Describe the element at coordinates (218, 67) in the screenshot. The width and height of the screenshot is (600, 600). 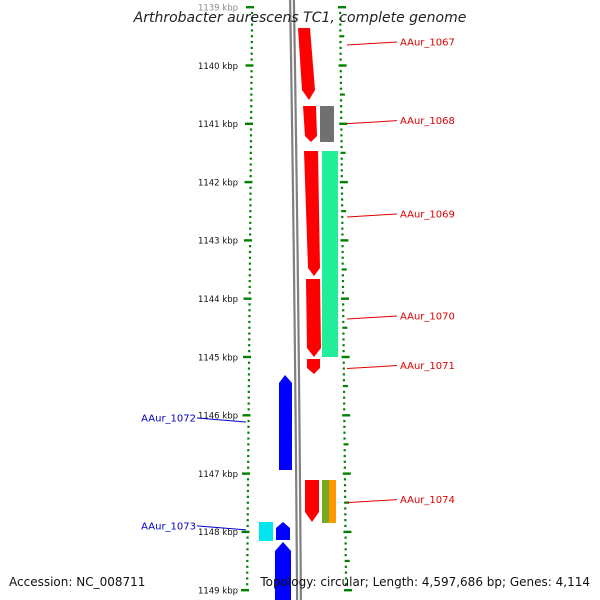
I see `axis-tick-label: 1140 kbp` at that location.